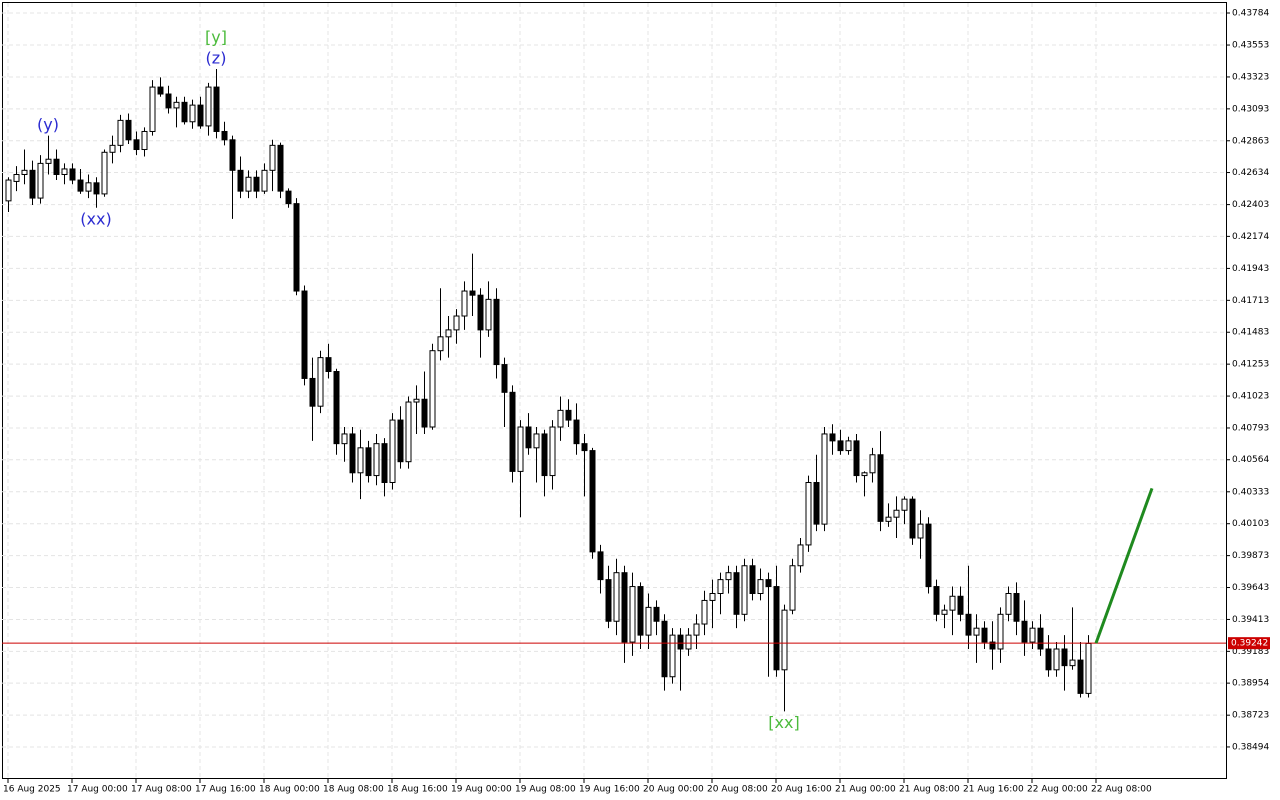 This screenshot has height=800, width=1280. Describe the element at coordinates (1250, 620) in the screenshot. I see `y-tick-label: 0.39413` at that location.